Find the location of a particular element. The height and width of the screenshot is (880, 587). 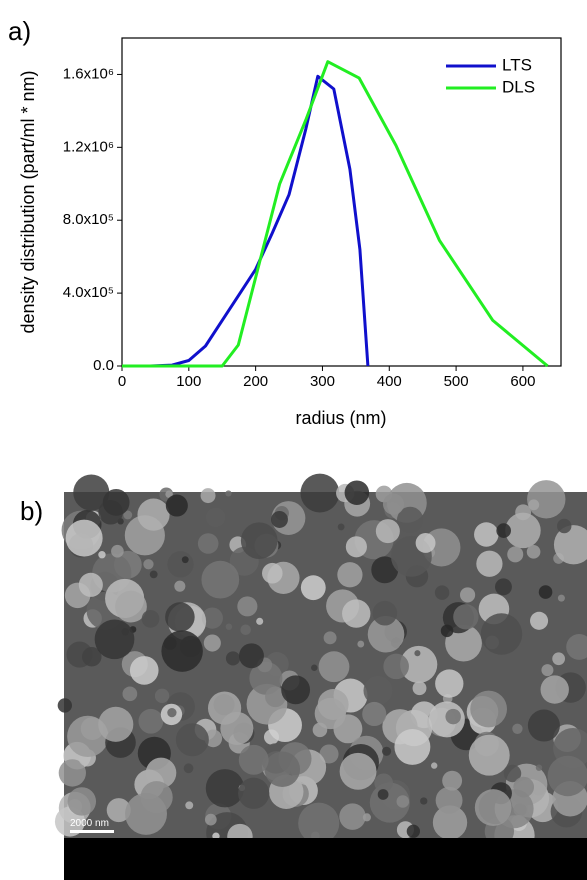

y-tick-label: 4.0x10⁵ is located at coordinates (88, 292).